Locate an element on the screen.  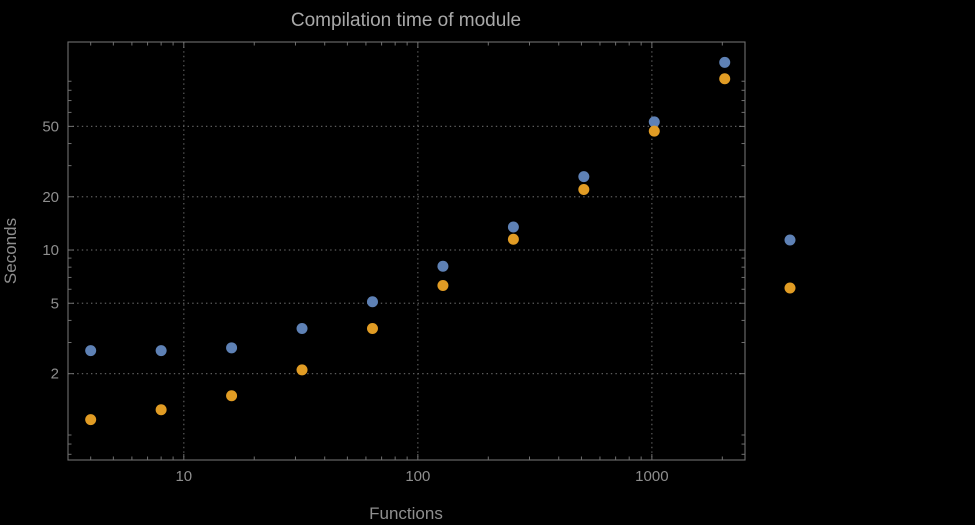
x-tick-label: 1000 is located at coordinates (651, 476).